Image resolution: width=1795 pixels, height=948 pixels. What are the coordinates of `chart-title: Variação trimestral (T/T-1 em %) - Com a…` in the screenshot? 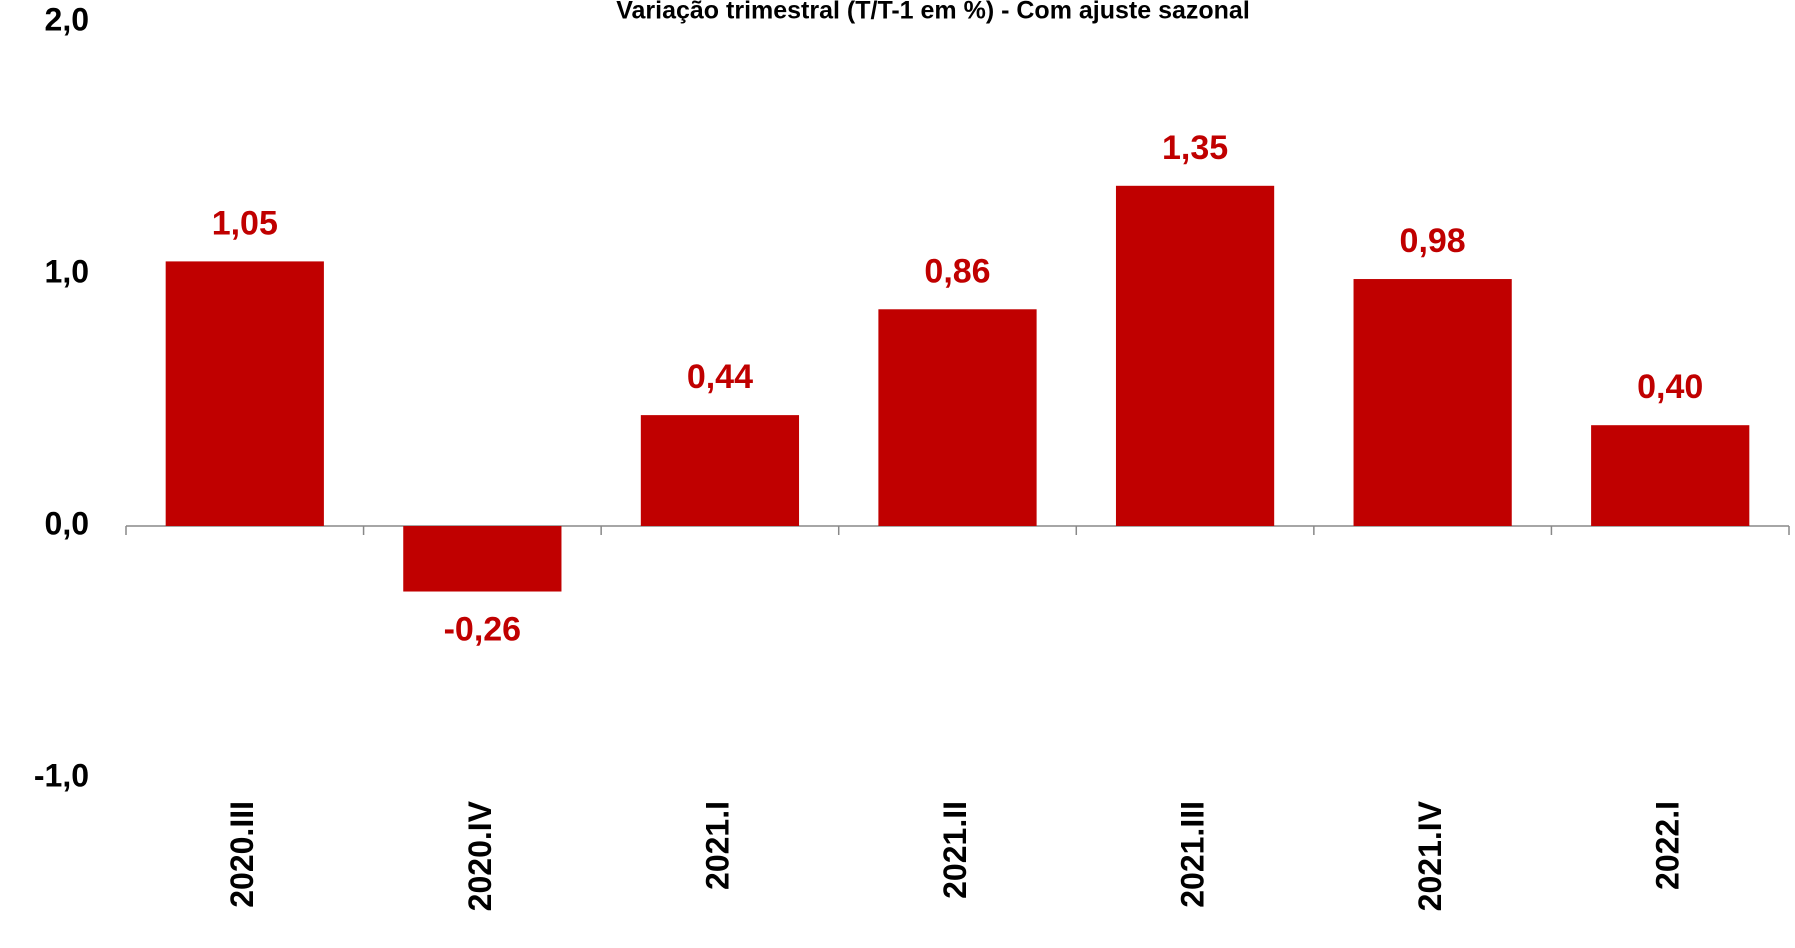 It's located at (933, 12).